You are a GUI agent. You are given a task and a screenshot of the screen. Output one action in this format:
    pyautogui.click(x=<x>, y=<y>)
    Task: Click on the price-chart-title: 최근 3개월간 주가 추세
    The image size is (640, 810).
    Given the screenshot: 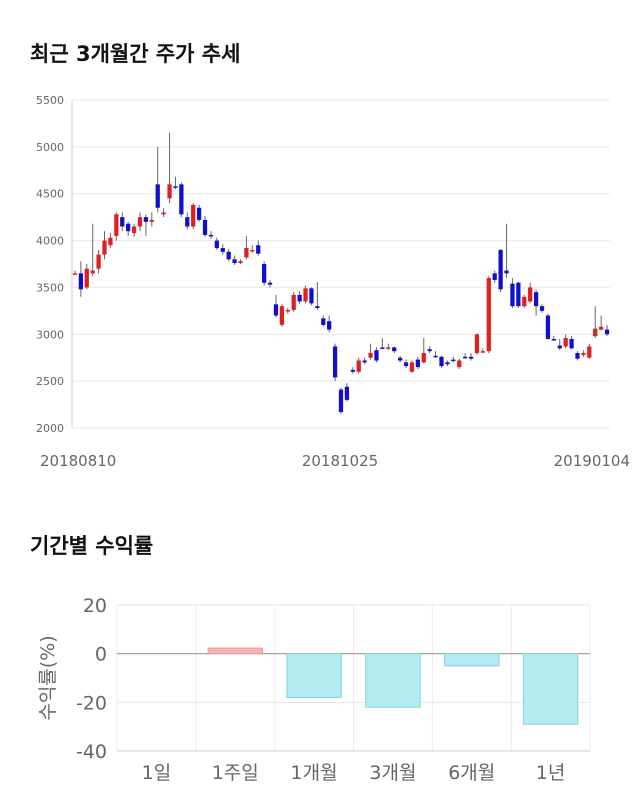 What is the action you would take?
    pyautogui.click(x=135, y=54)
    